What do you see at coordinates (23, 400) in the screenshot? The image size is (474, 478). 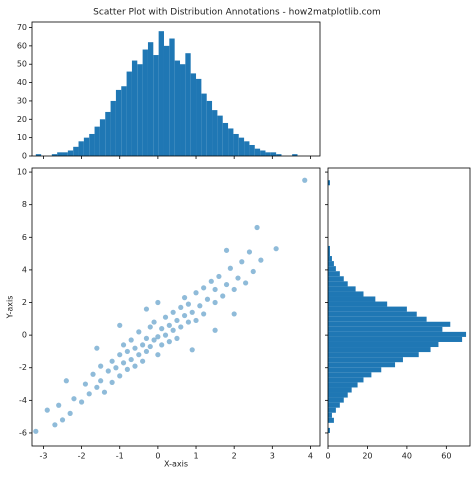 I see `y-tick-label: -4` at bounding box center [23, 400].